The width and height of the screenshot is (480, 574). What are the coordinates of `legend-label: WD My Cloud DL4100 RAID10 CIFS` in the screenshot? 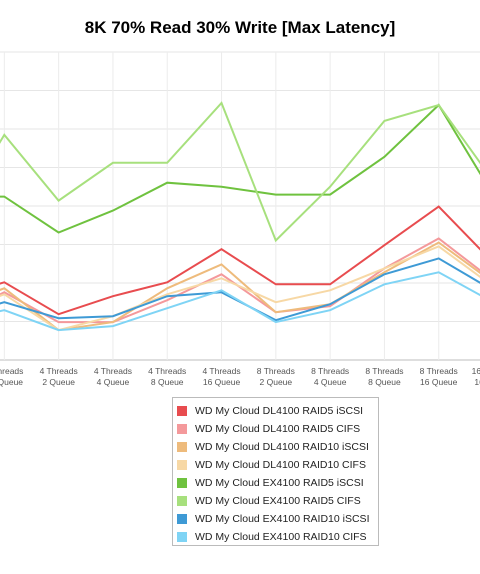 It's located at (280, 465).